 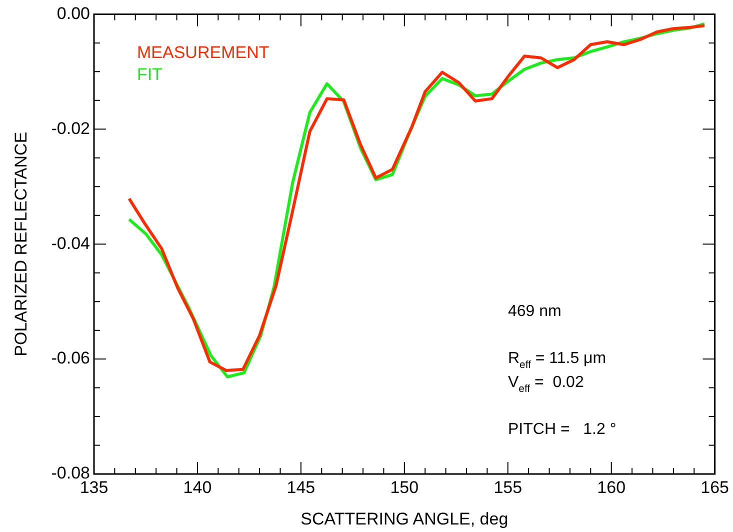 I want to click on x-tick-label: 165, so click(x=715, y=487).